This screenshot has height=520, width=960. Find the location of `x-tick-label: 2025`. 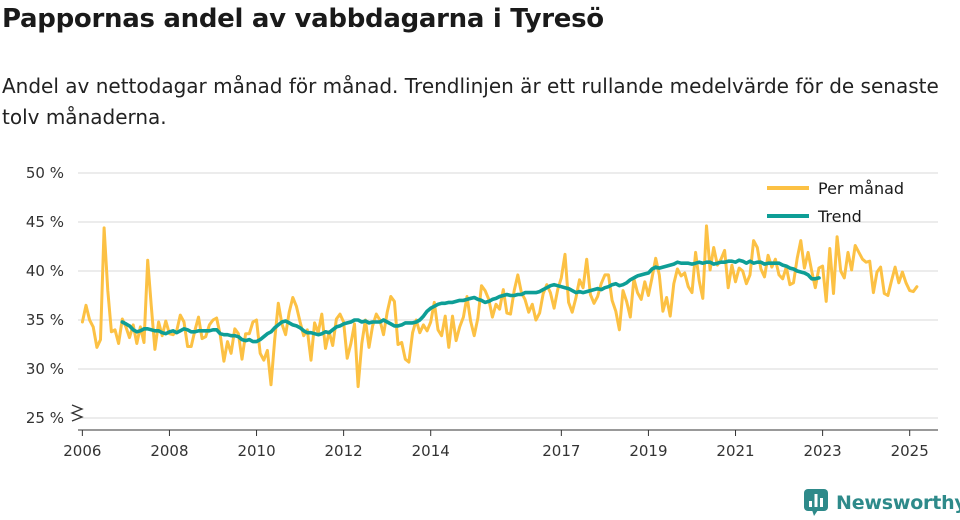

x-tick-label: 2025 is located at coordinates (910, 451).